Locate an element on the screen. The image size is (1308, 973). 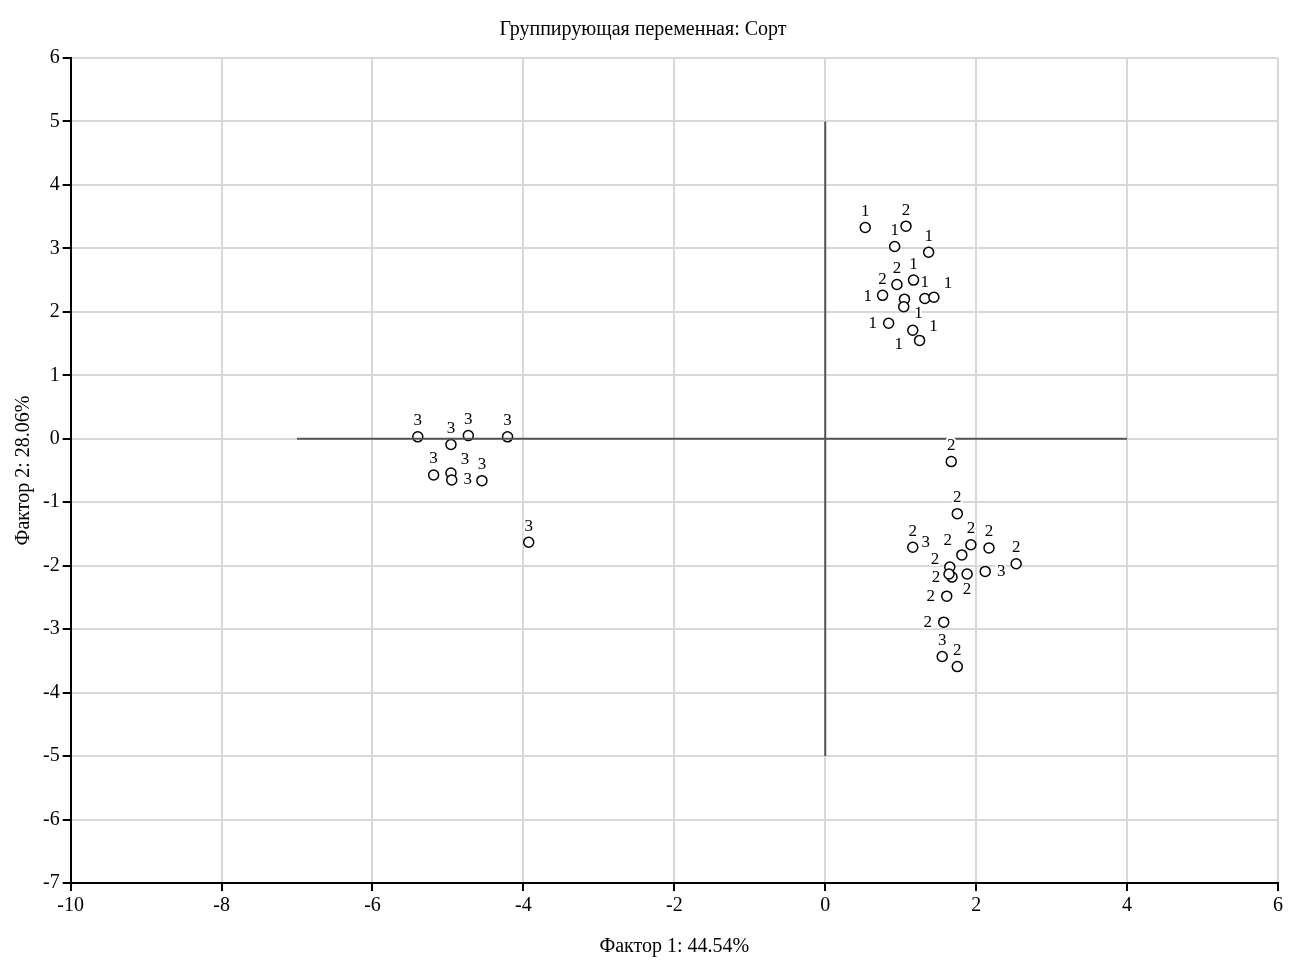
y-tick-label: -1 is located at coordinates (51, 500).